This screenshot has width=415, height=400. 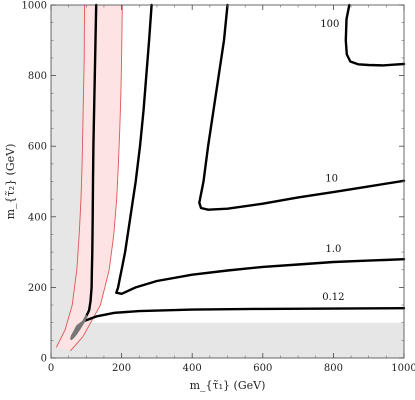 I want to click on y-tick-label: 0, so click(x=44, y=359).